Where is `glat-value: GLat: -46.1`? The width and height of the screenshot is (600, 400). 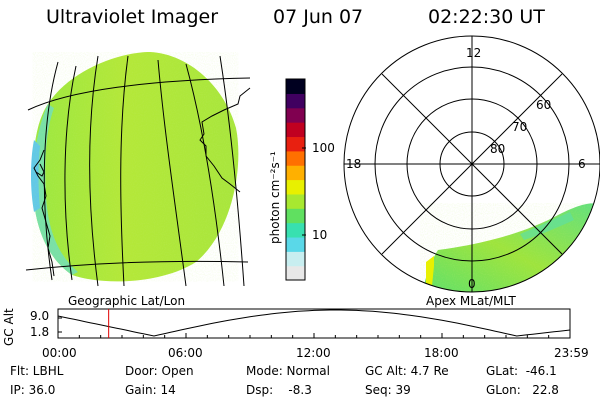
glat-value: GLat: -46.1 is located at coordinates (521, 371).